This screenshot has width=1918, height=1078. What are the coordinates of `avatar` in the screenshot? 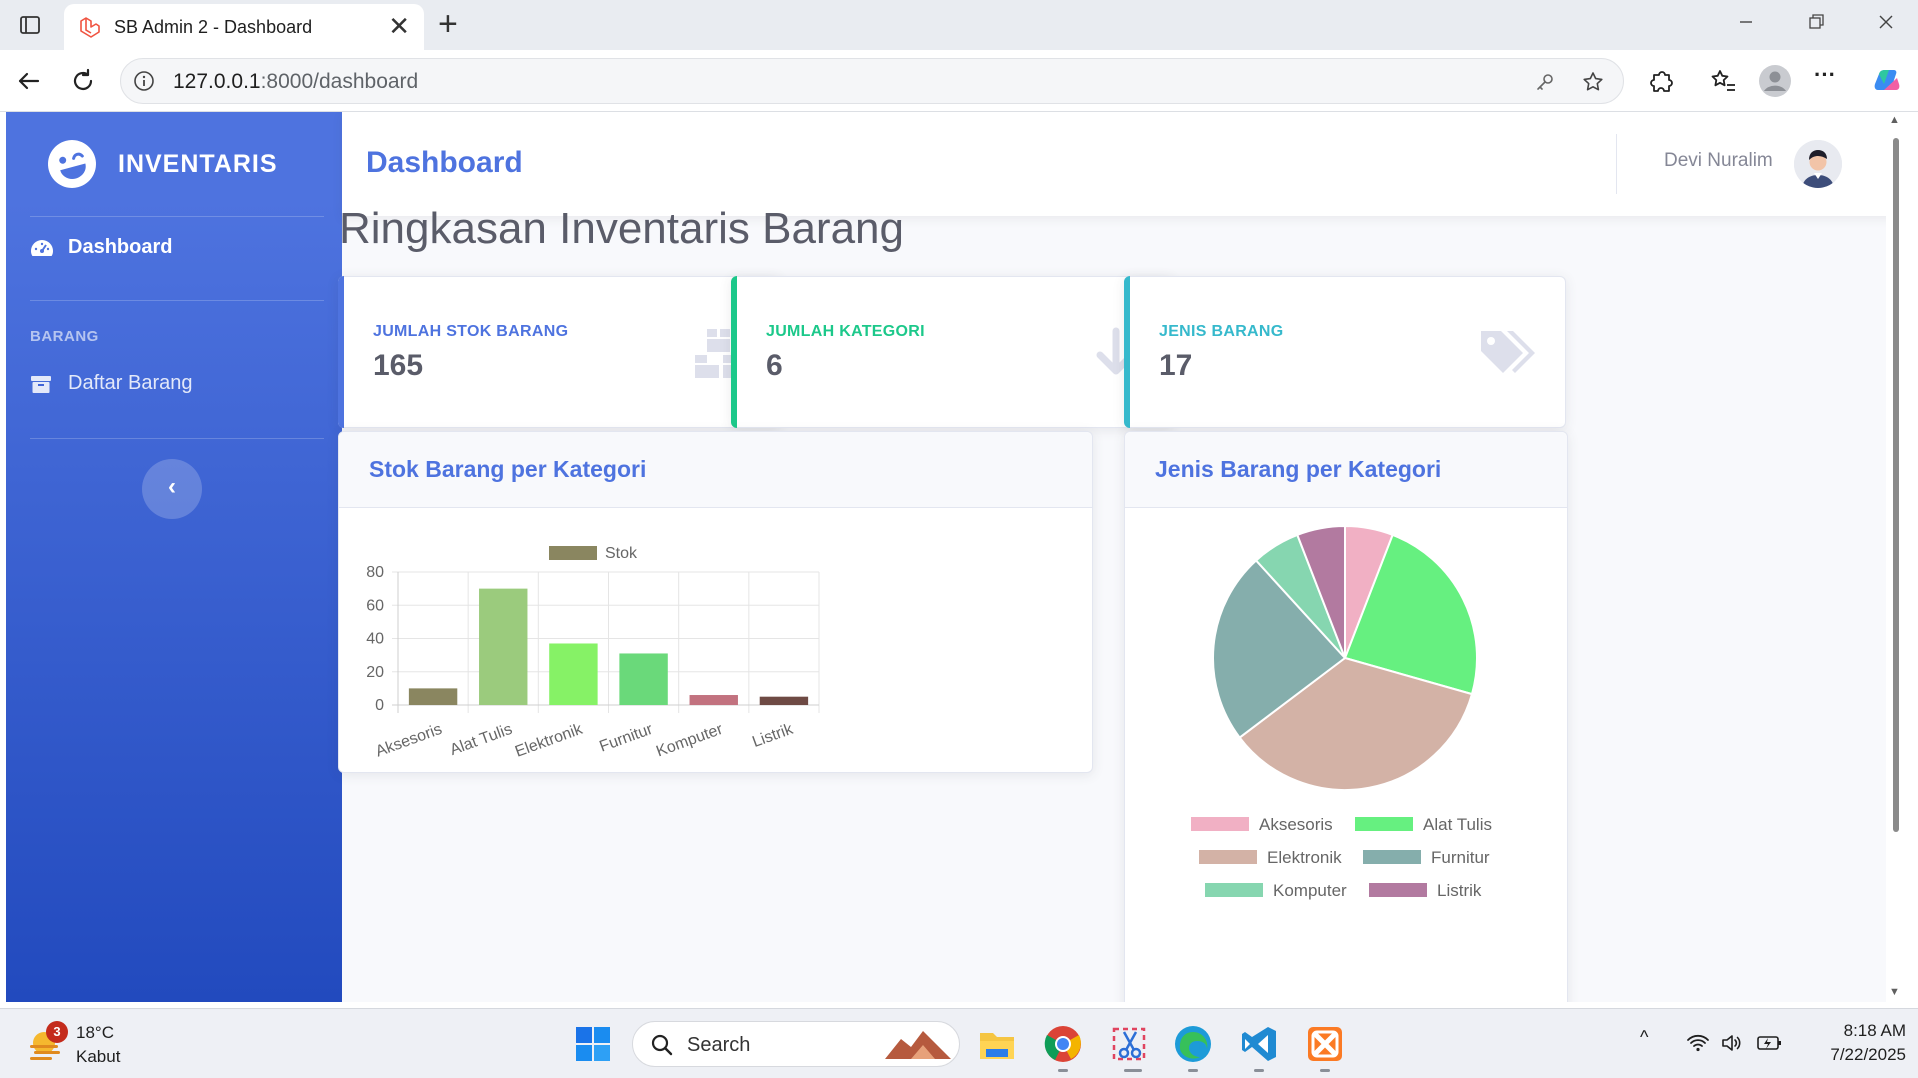 It's located at (1818, 164).